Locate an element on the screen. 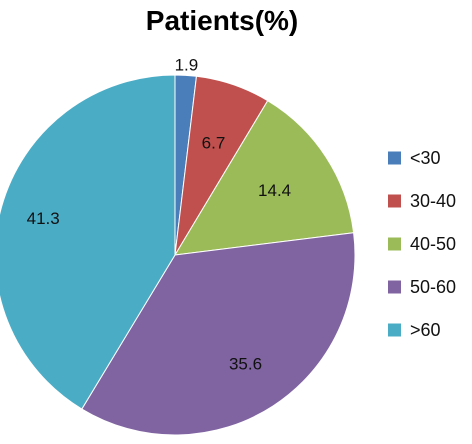 The height and width of the screenshot is (444, 472). chart-legend: <30 30-40 40-50 50-60 >60 is located at coordinates (422, 244).